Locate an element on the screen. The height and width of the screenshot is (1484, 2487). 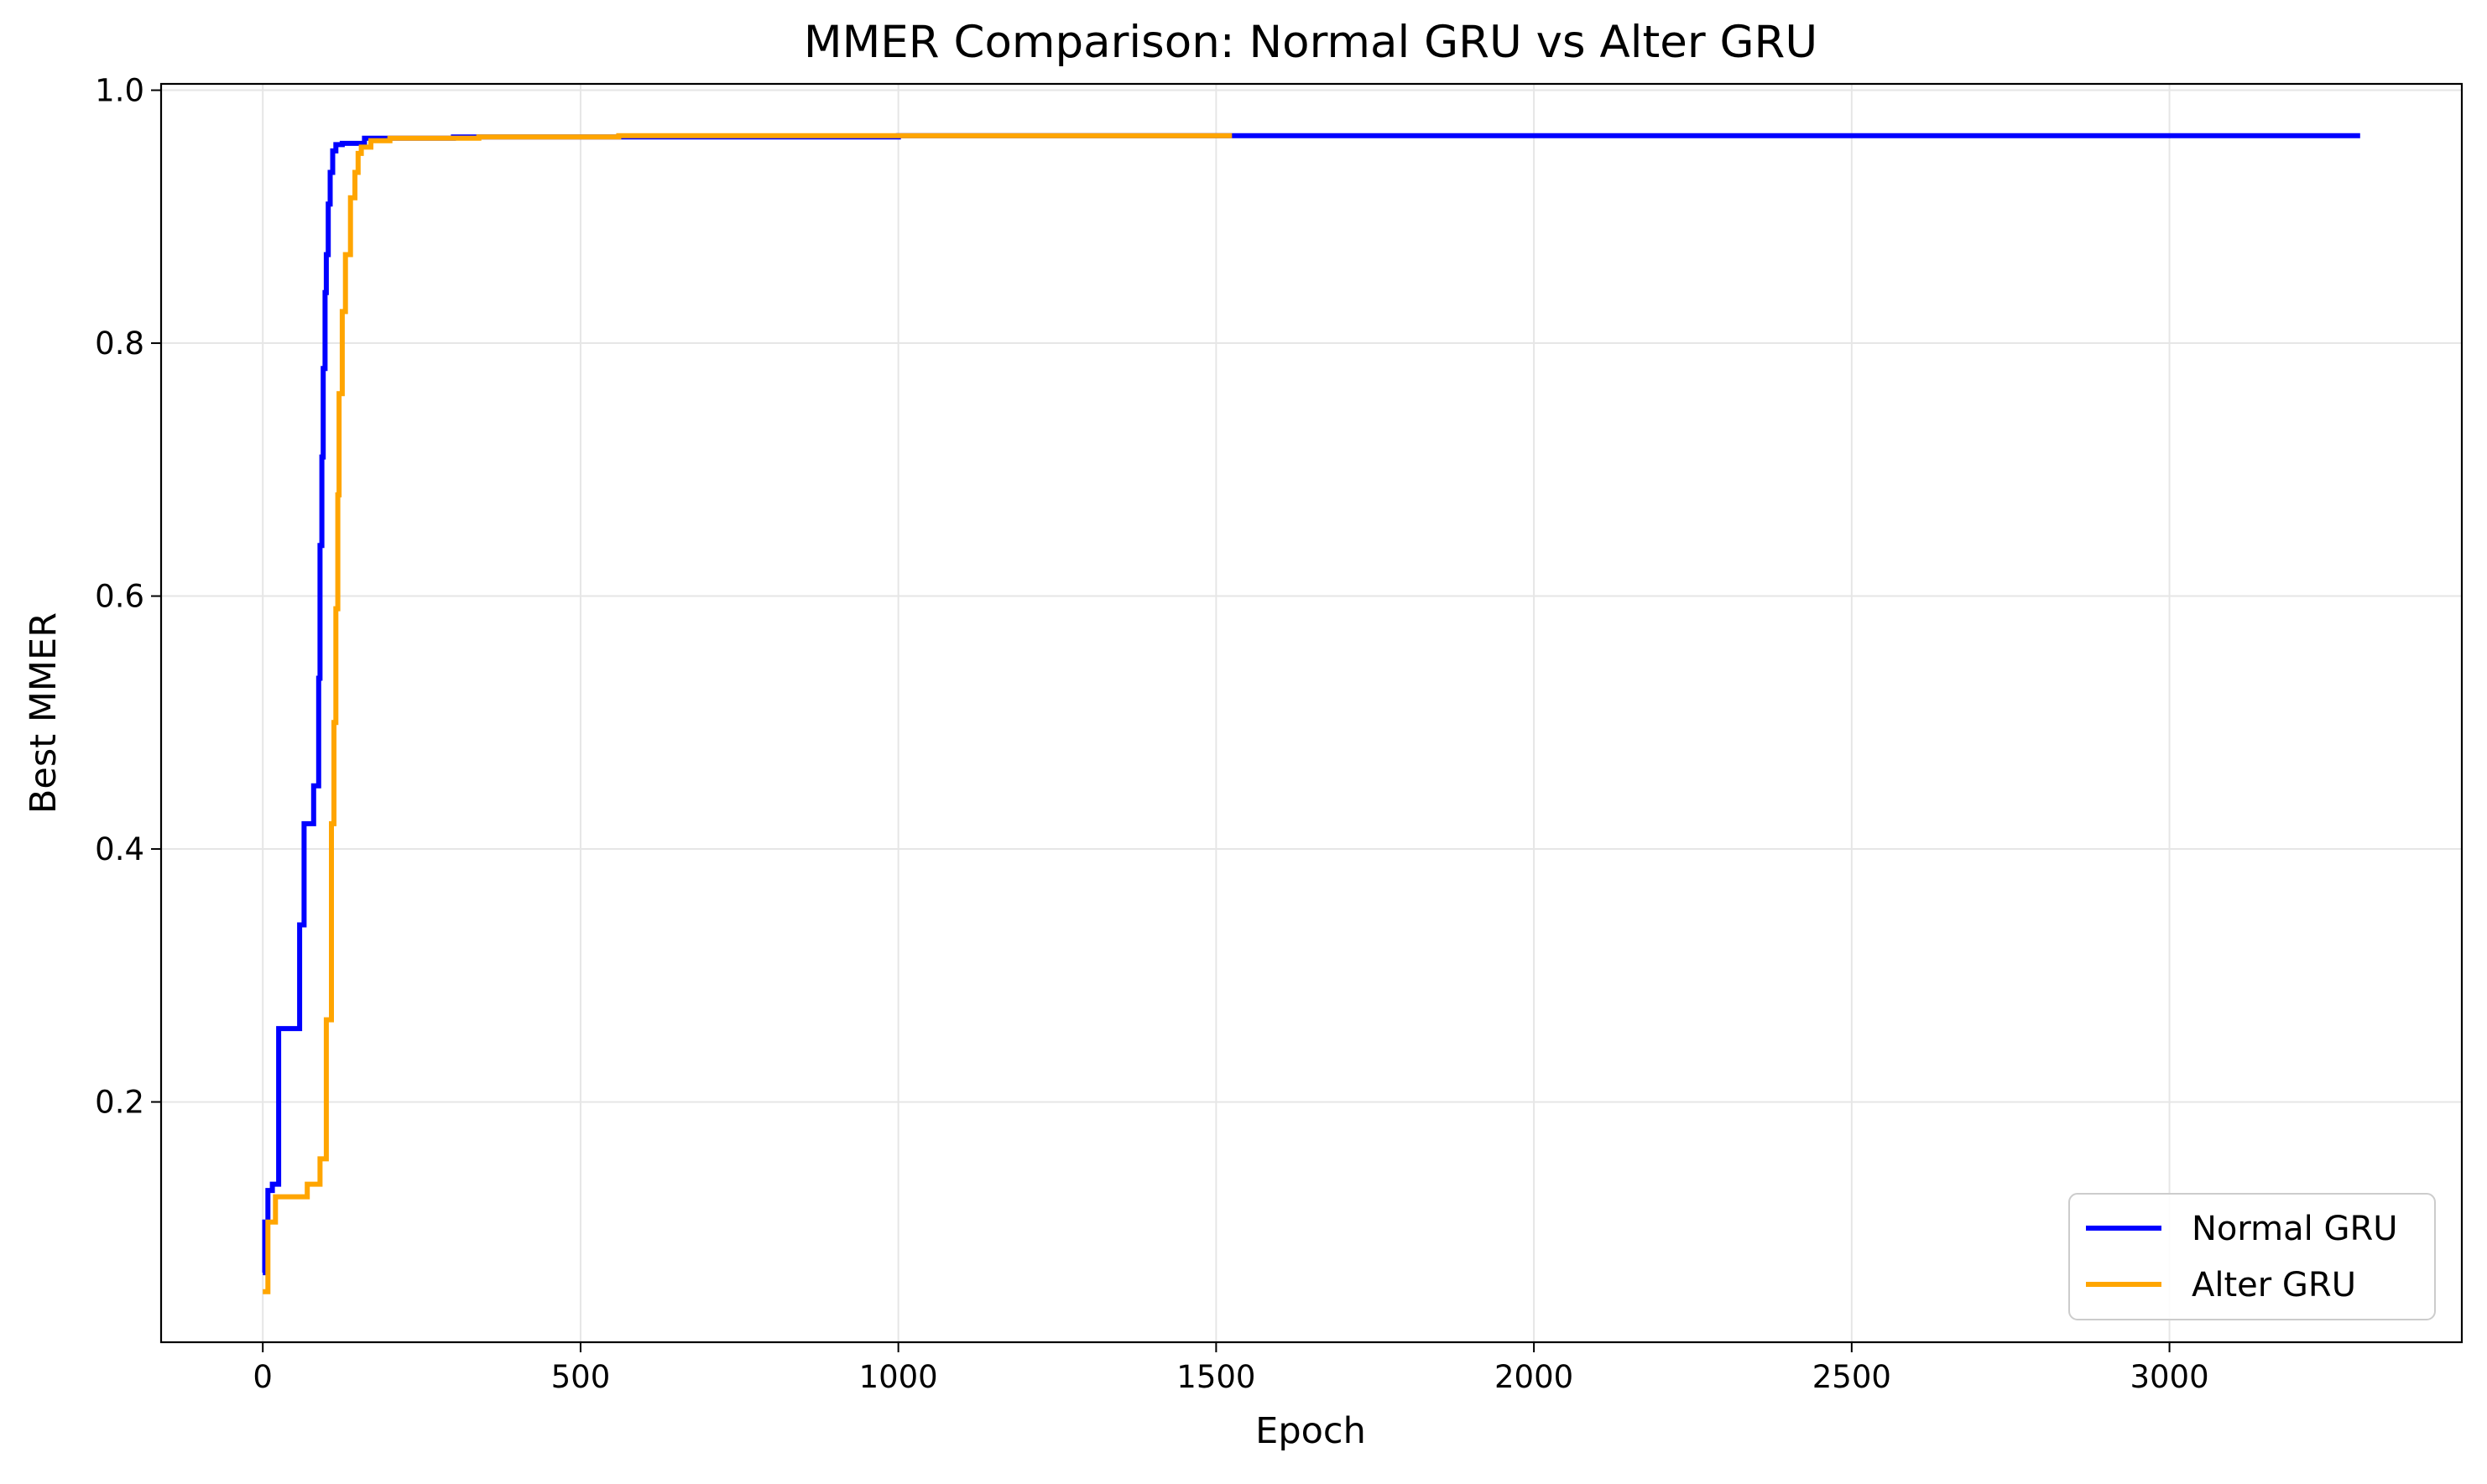
x-tick-label: 1500 is located at coordinates (1215, 1377).